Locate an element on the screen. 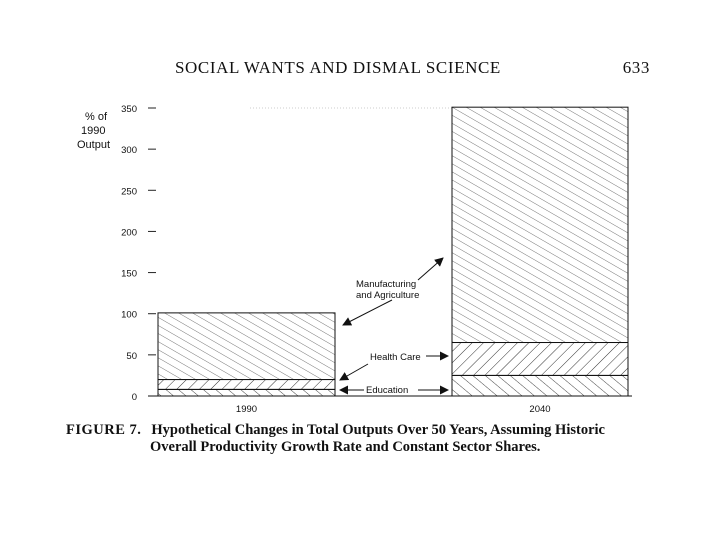 This screenshot has height=540, width=720. y-tick-label: 300 is located at coordinates (129, 150).